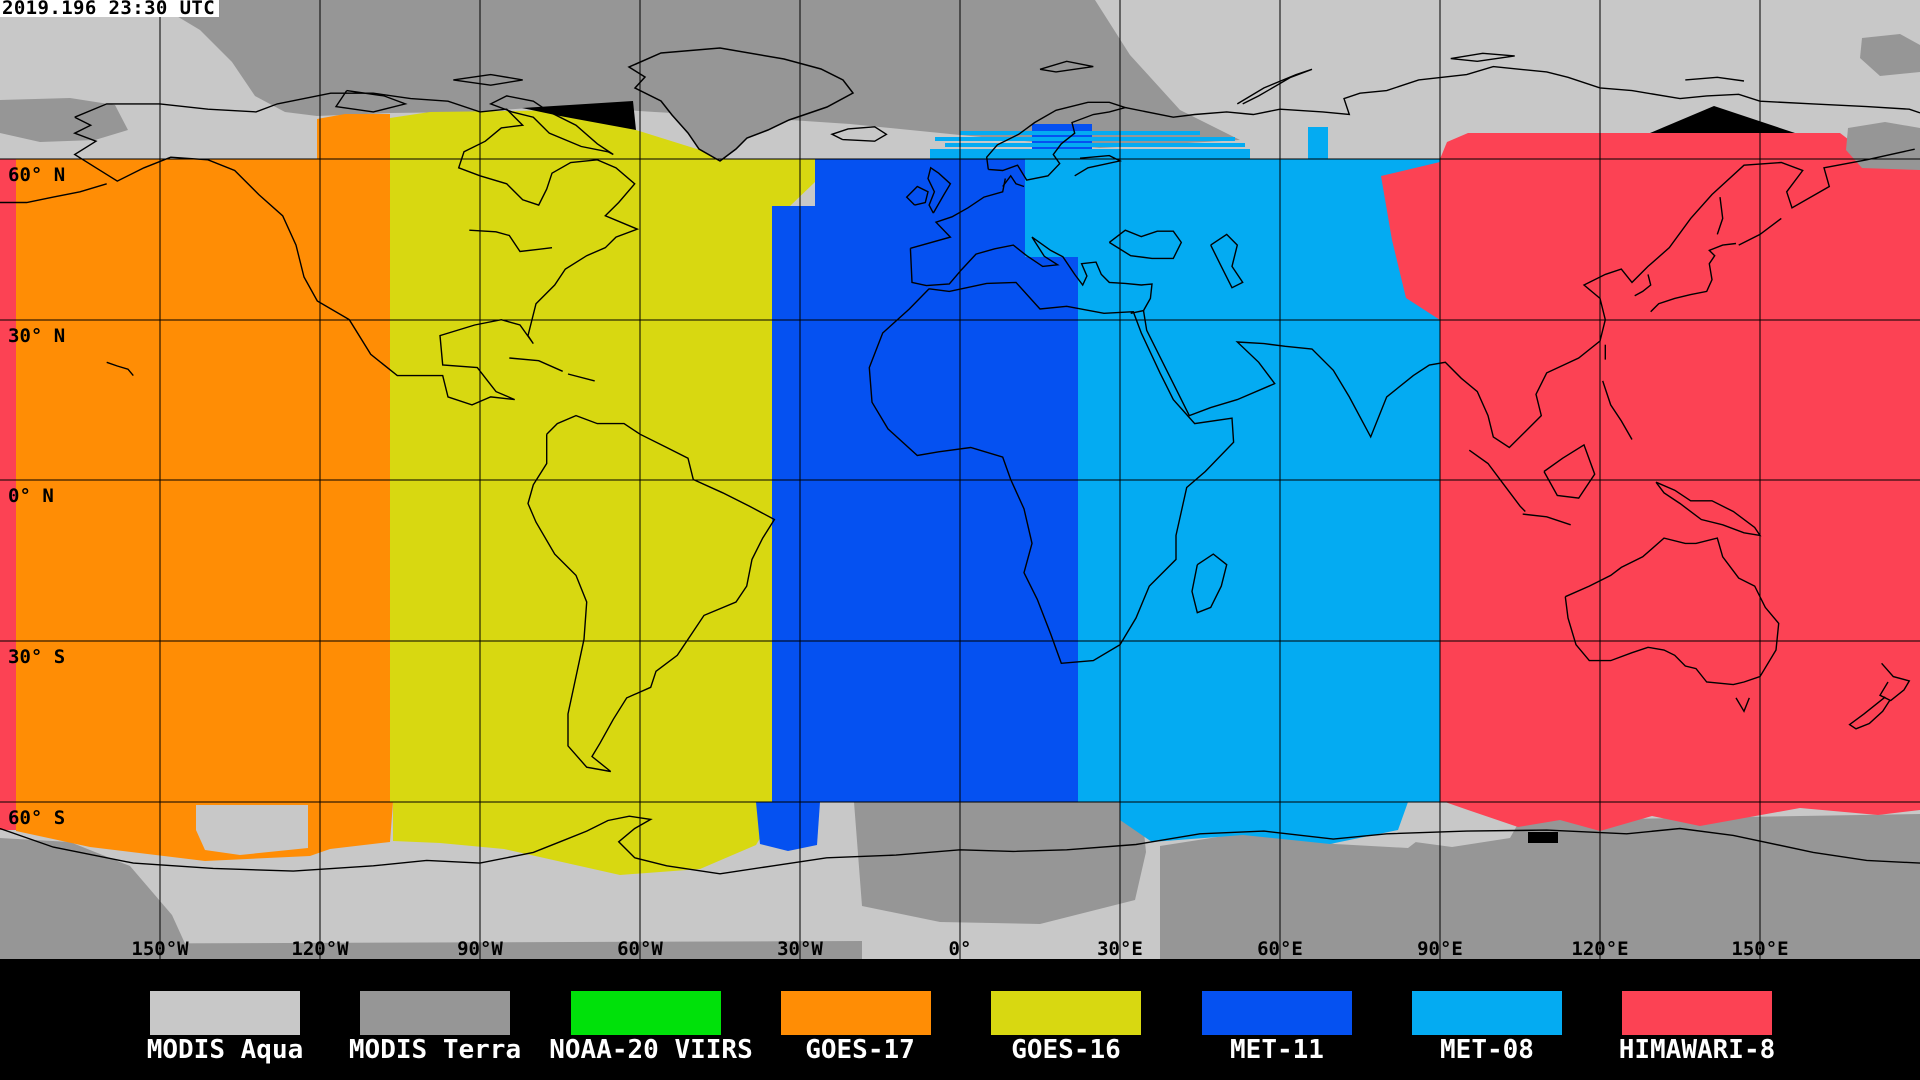 This screenshot has width=1920, height=1080. Describe the element at coordinates (1051, 208) in the screenshot. I see `met08-upper-west-patch` at that location.